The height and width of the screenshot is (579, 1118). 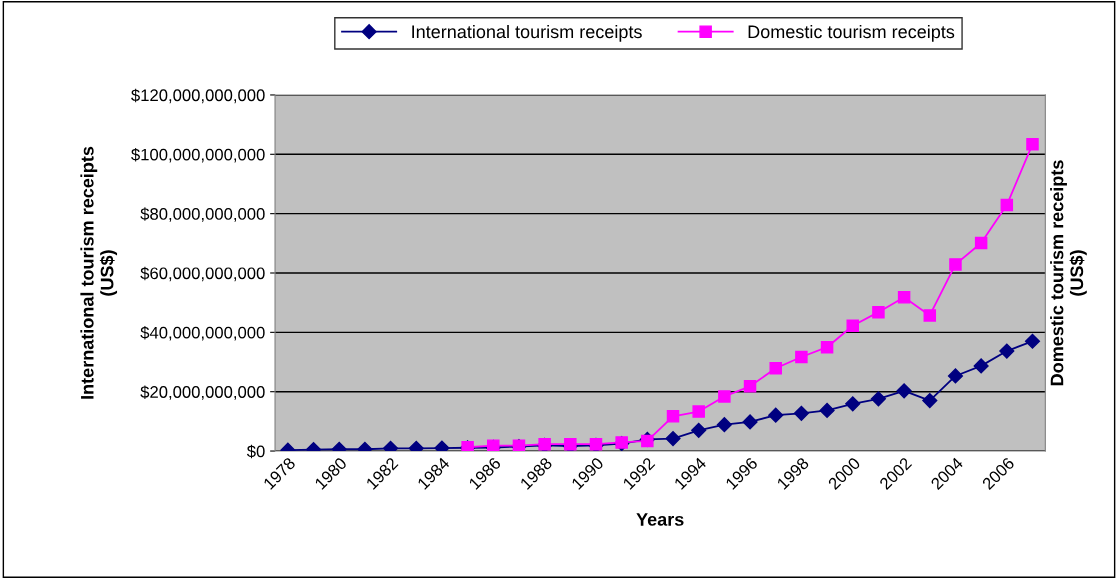 I want to click on y2-axis-title: Domestic tourism receipts (US$), so click(x=1068, y=273).